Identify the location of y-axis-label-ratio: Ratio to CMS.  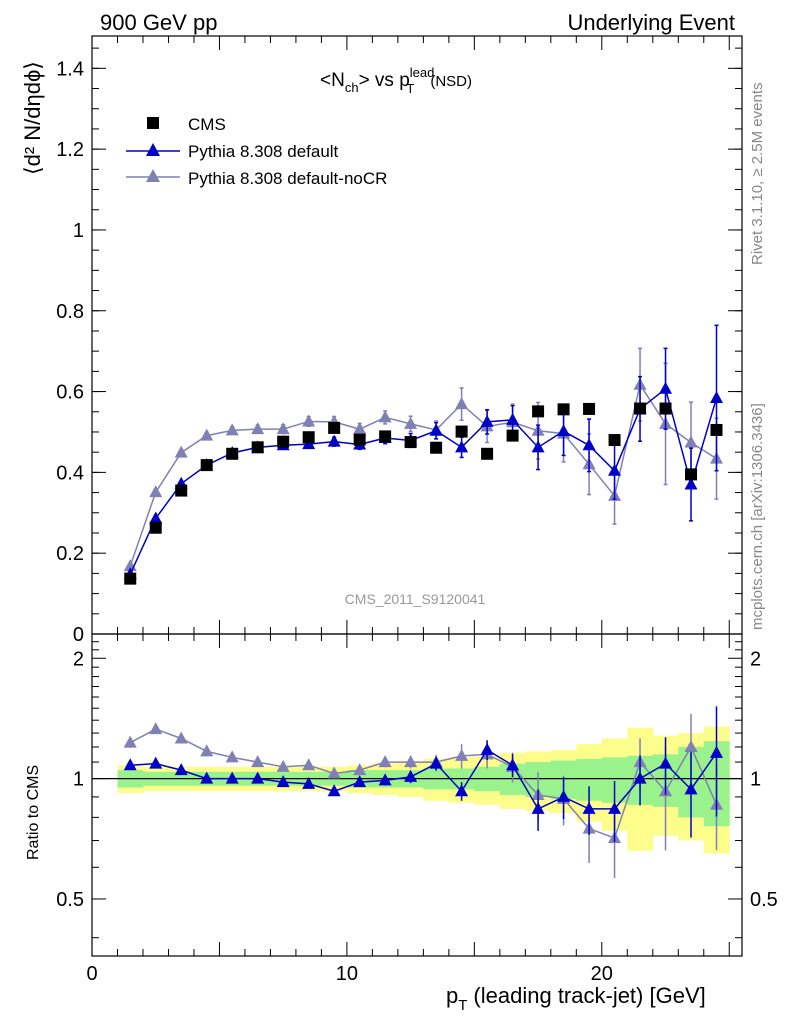
(33, 812).